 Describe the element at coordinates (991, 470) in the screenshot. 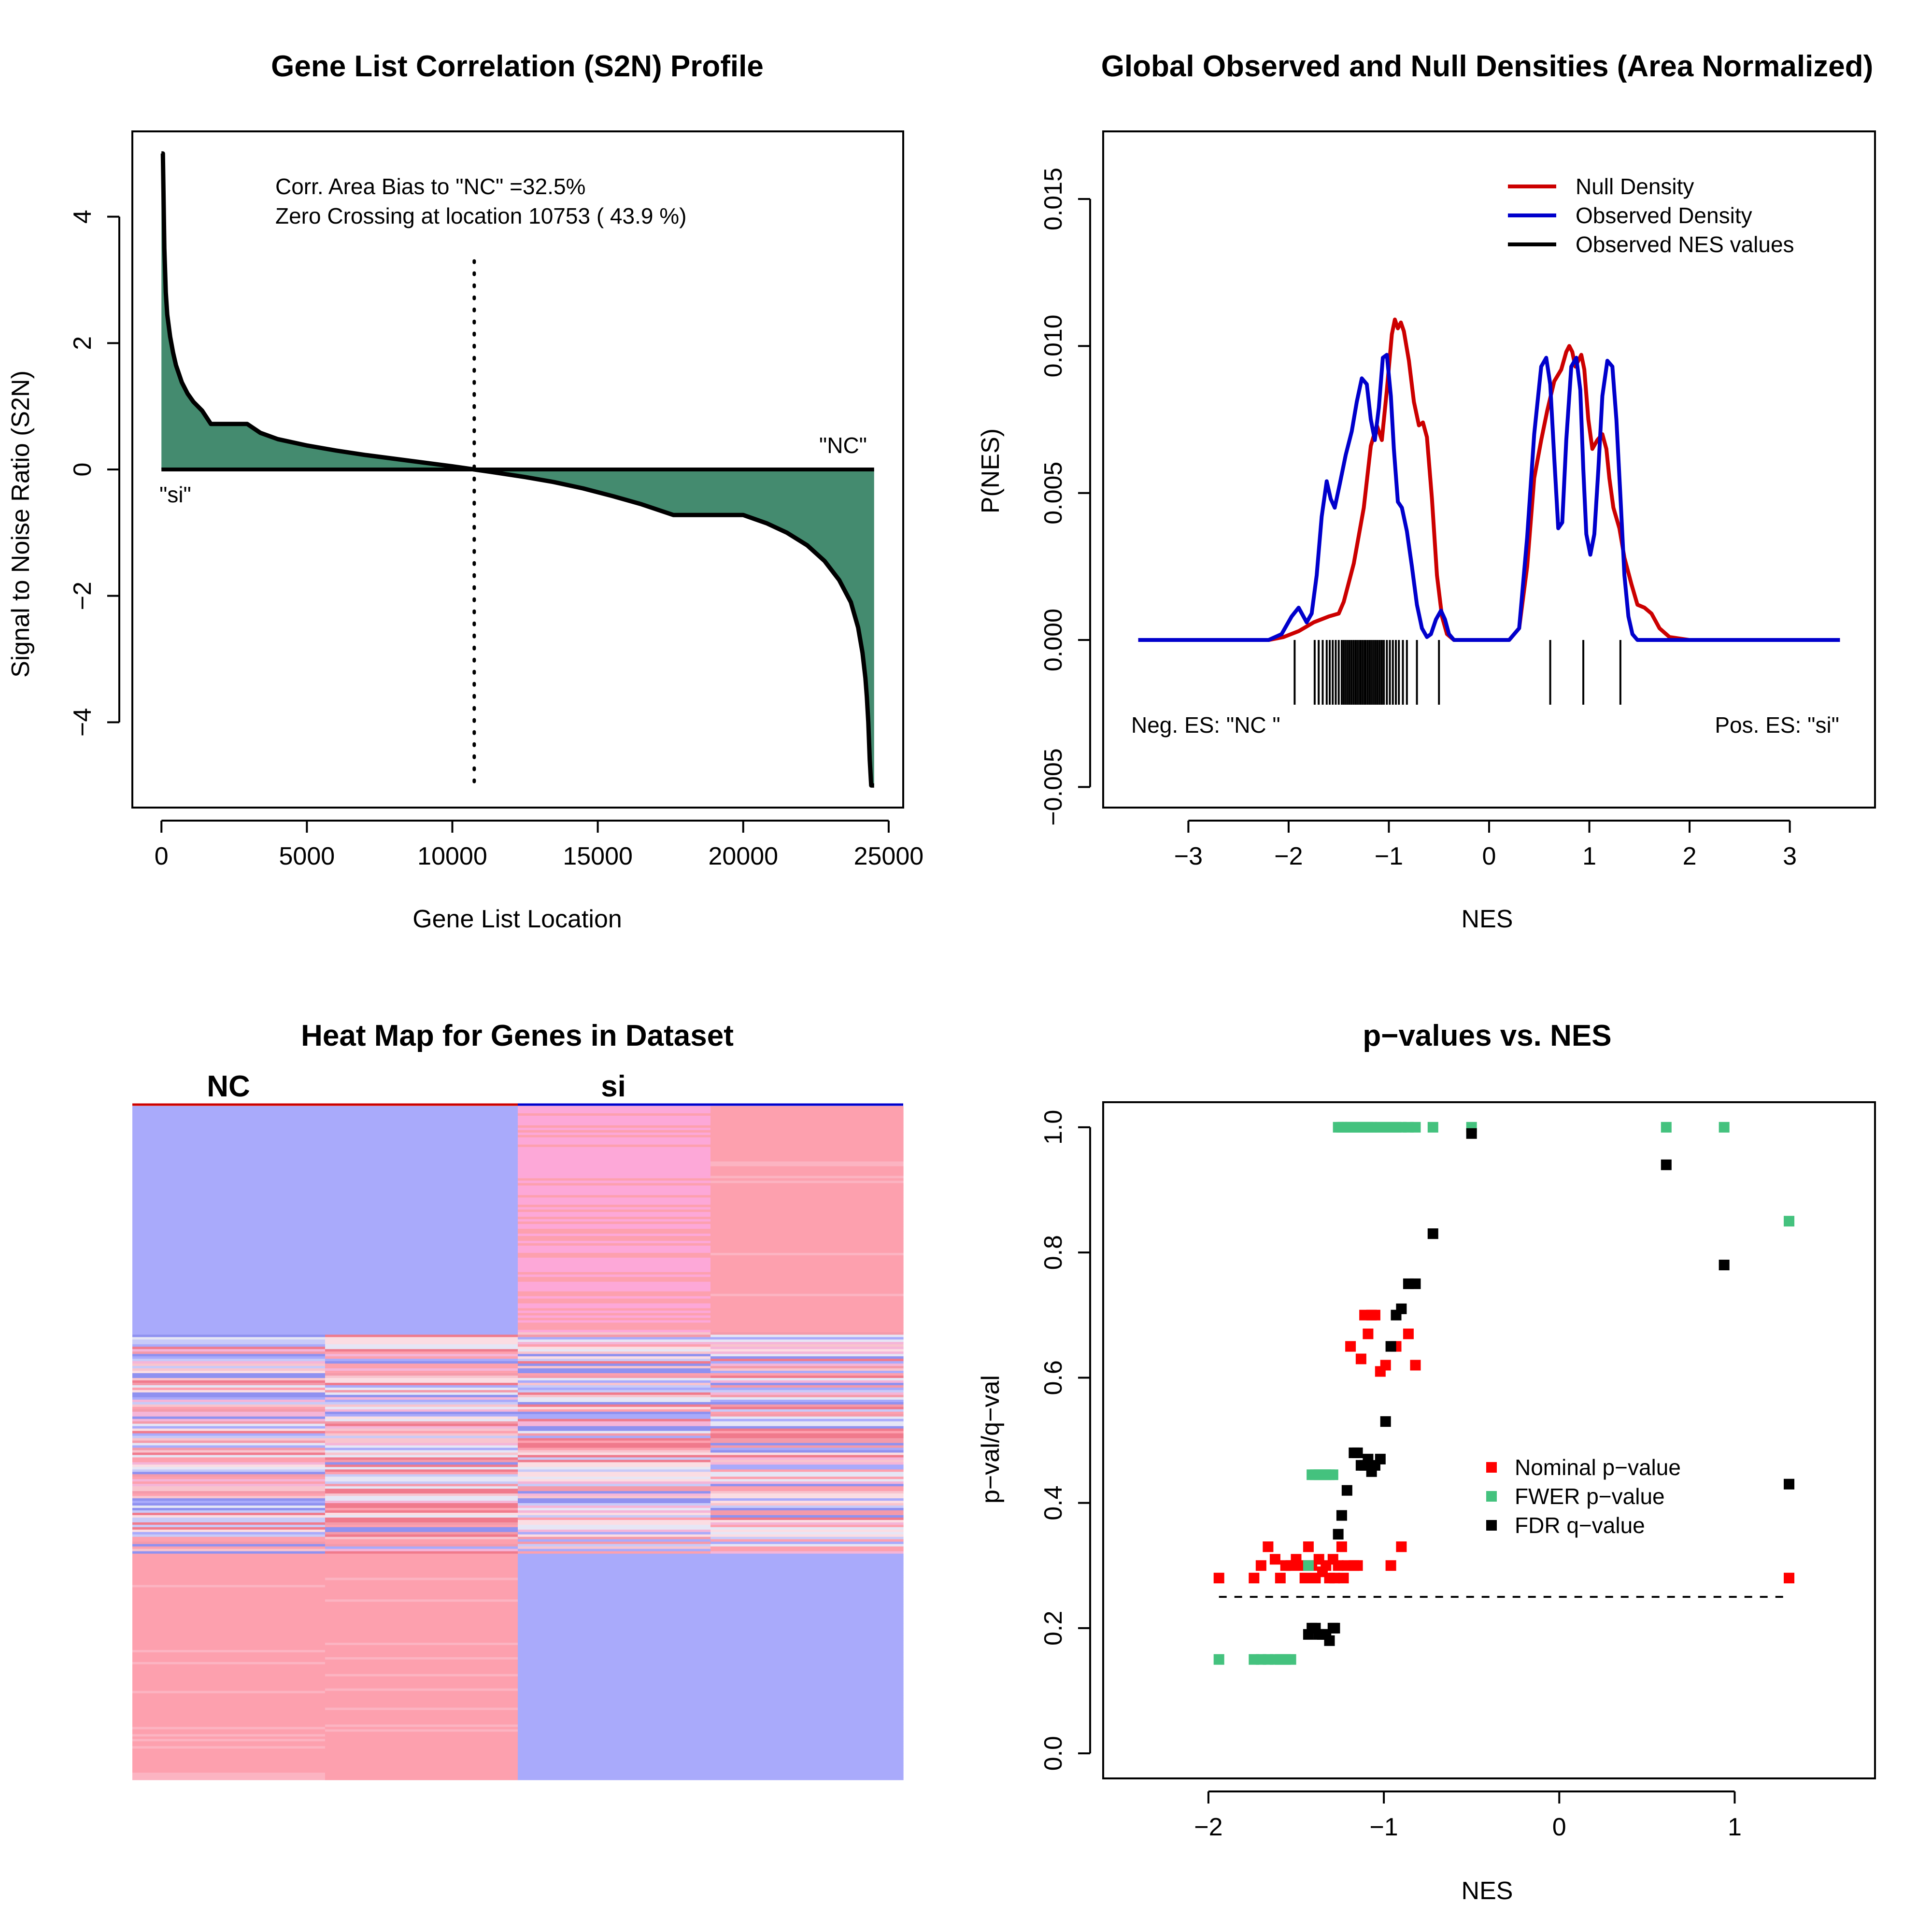

I see `density-ylabel: P(NES)` at that location.